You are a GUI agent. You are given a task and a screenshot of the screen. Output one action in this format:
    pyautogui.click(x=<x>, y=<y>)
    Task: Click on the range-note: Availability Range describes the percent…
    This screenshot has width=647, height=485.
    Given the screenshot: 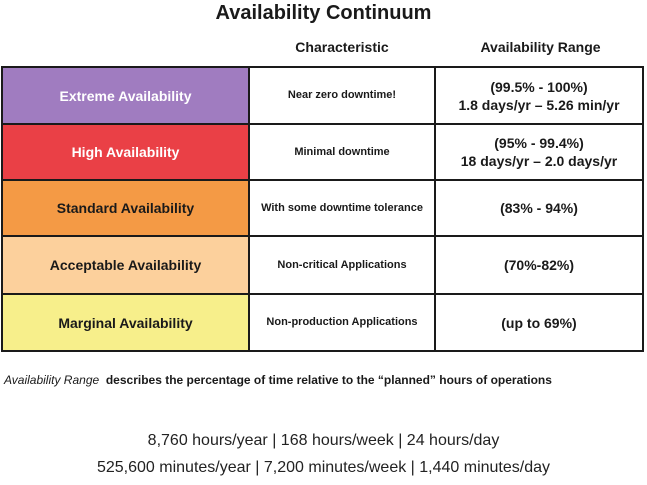 What is the action you would take?
    pyautogui.click(x=278, y=380)
    